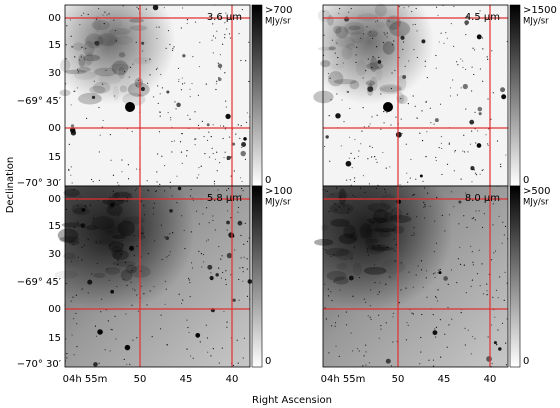  I want to click on nebula, so click(415, 95).